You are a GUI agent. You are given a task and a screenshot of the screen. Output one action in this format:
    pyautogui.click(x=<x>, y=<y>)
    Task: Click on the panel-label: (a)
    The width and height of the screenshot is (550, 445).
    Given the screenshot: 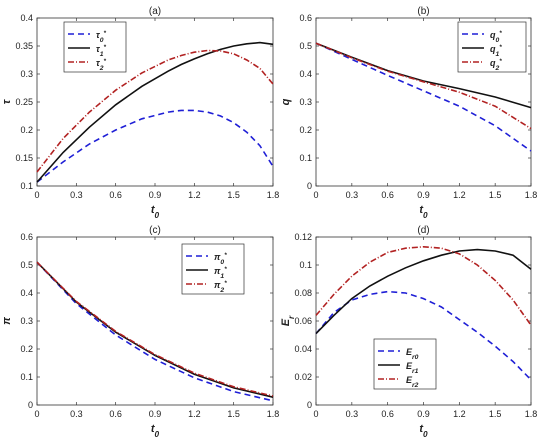 What is the action you would take?
    pyautogui.click(x=155, y=11)
    